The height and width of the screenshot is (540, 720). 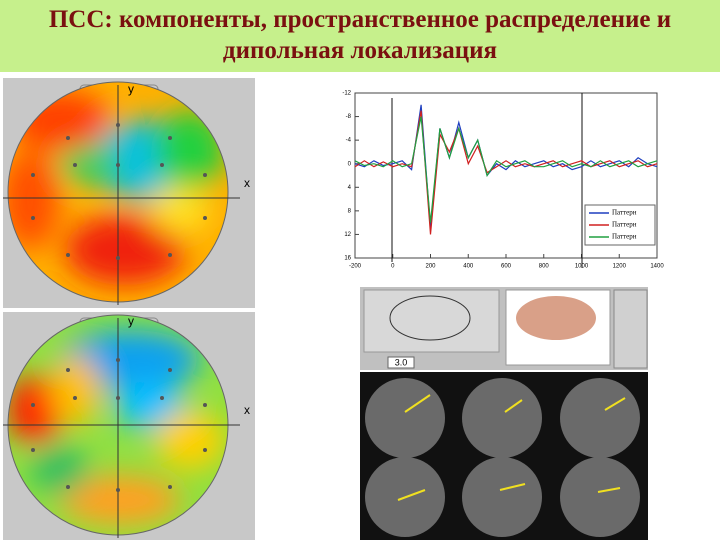 What do you see at coordinates (350, 164) in the screenshot?
I see `y-tick-label: 0` at bounding box center [350, 164].